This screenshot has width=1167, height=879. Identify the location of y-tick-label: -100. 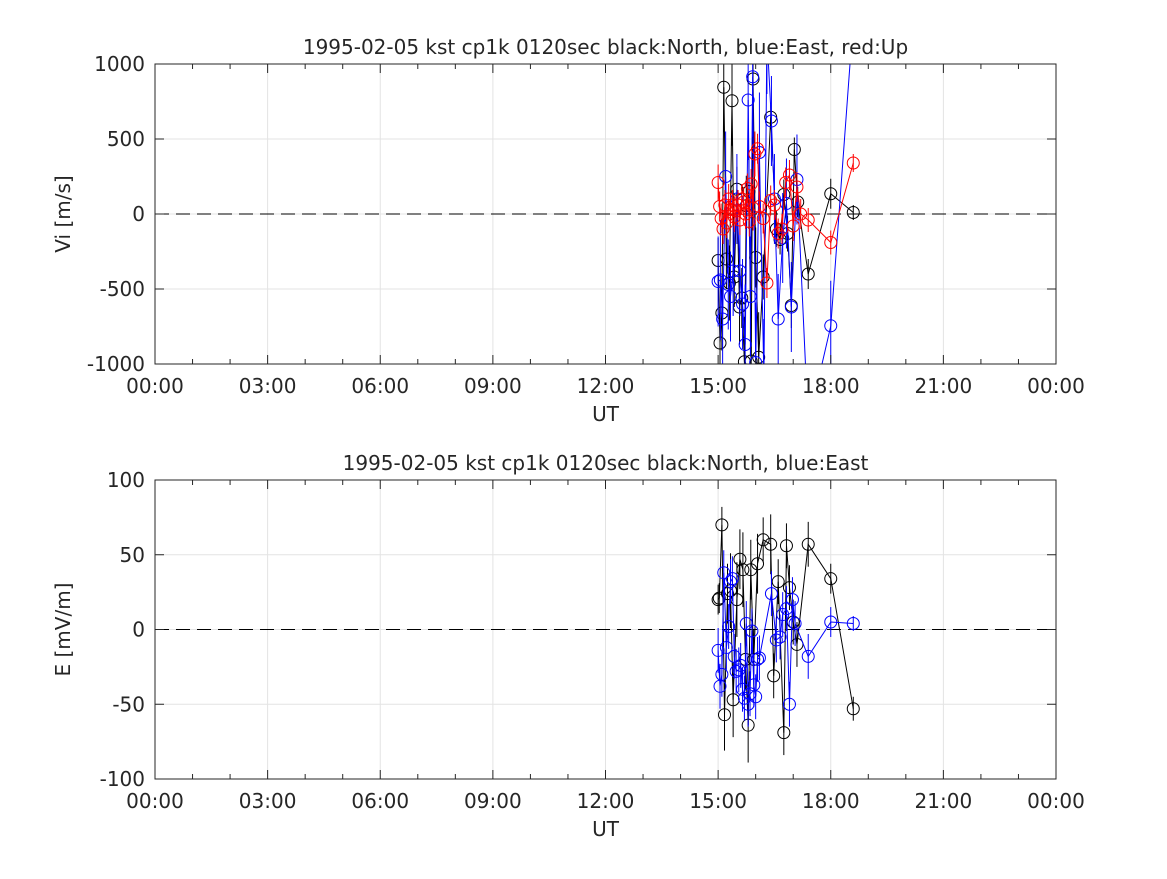
(122, 779).